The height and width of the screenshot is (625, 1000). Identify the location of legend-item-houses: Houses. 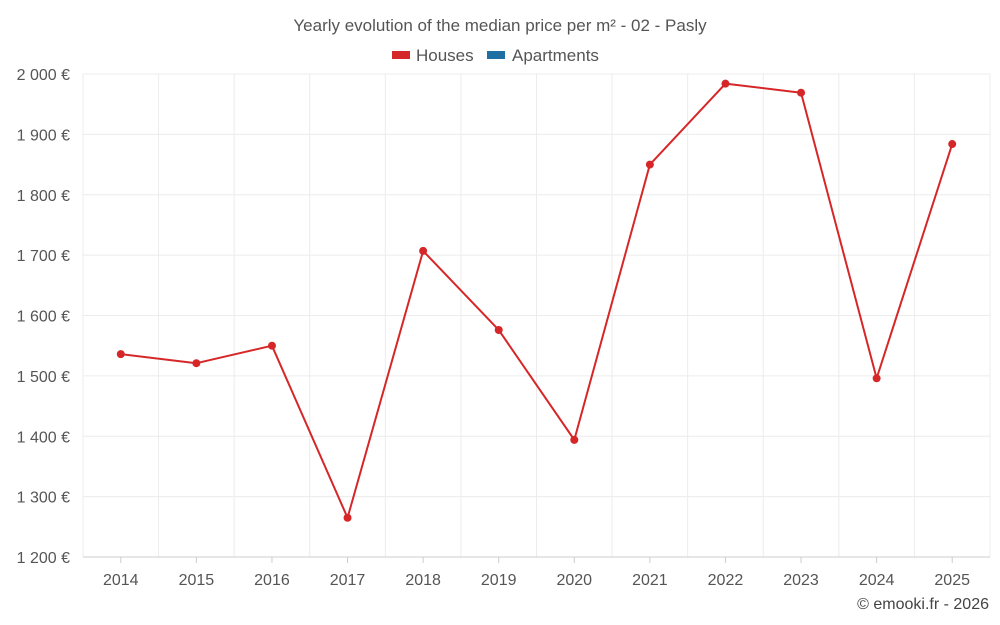
(433, 55).